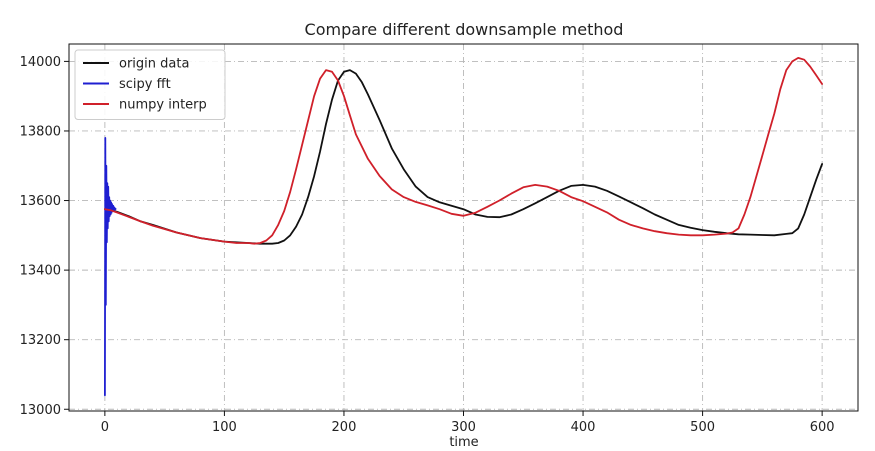 This screenshot has width=875, height=451. I want to click on x-tick-label: 600, so click(822, 427).